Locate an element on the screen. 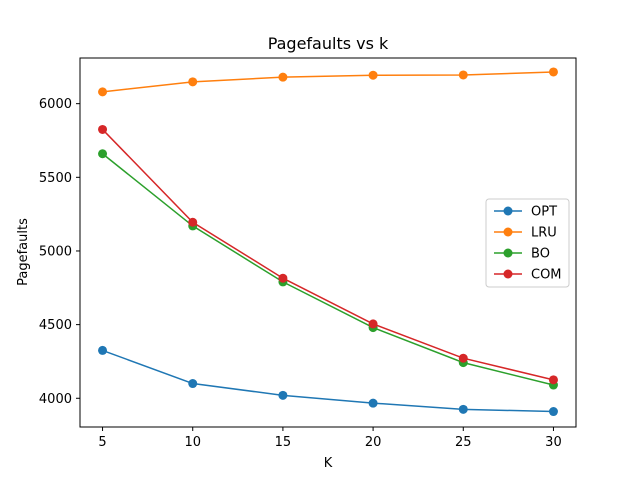 The image size is (640, 480). series-opt is located at coordinates (328, 381).